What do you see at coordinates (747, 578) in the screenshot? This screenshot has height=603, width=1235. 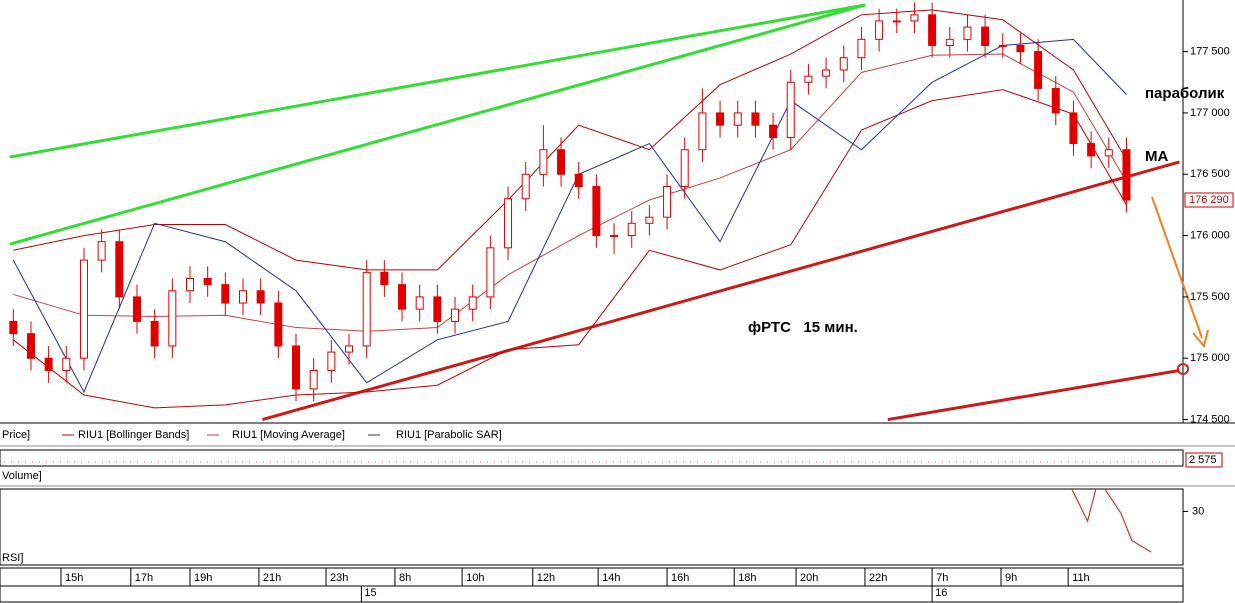 I see `x-tick-label: 18h` at bounding box center [747, 578].